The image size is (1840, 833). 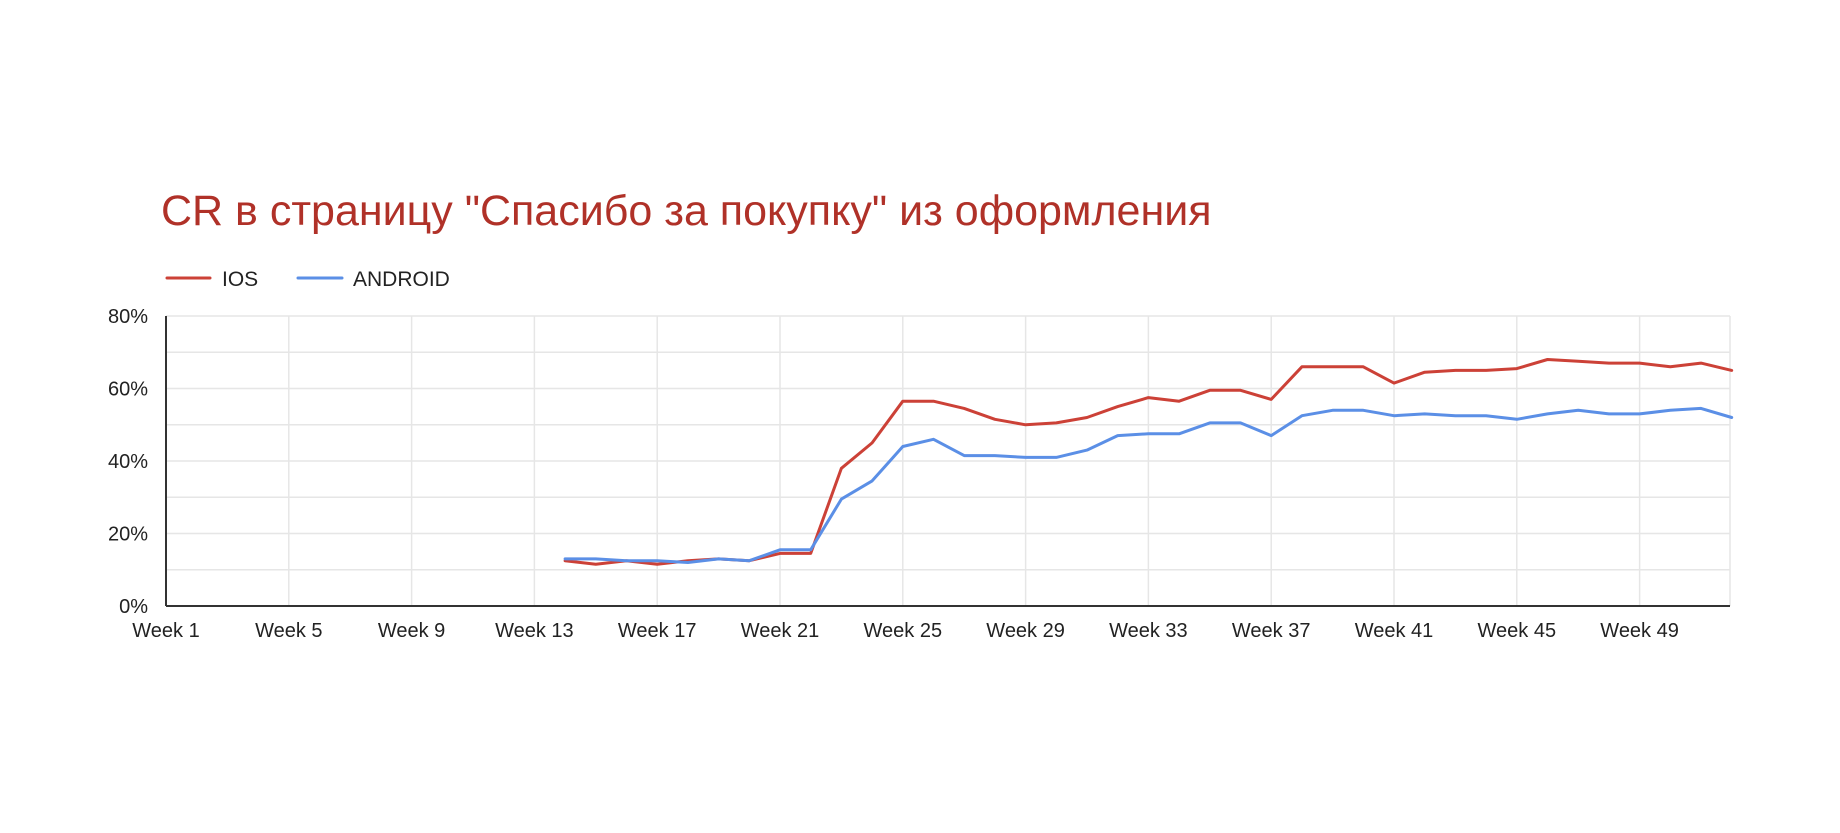 I want to click on legend-item-ios: IOS, so click(x=211, y=279).